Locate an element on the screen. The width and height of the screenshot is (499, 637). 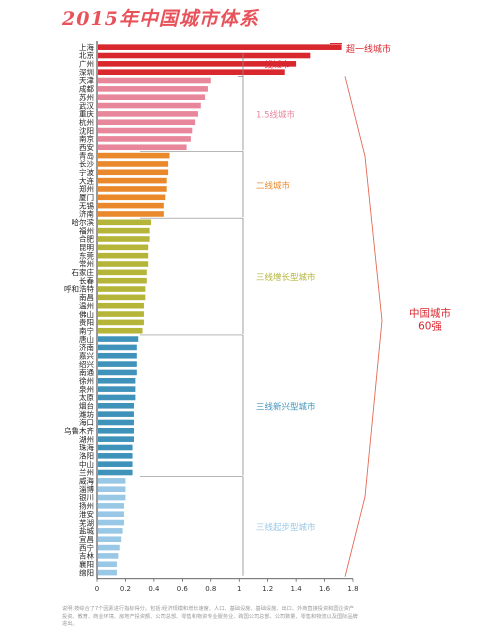
category-label: 银川 is located at coordinates (86, 497).